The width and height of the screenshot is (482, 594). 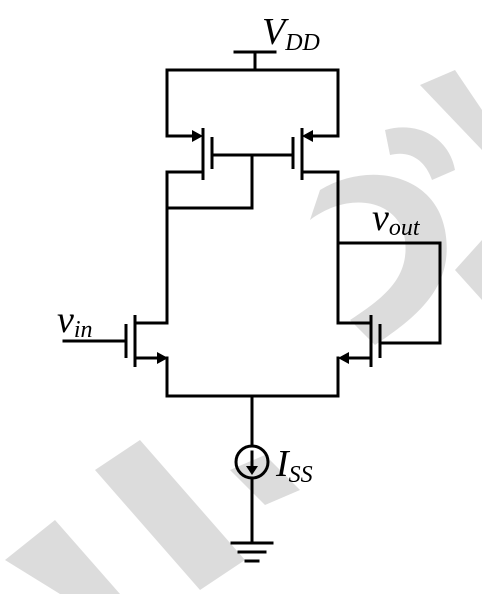 What do you see at coordinates (389, 257) in the screenshot?
I see `right-branch` at bounding box center [389, 257].